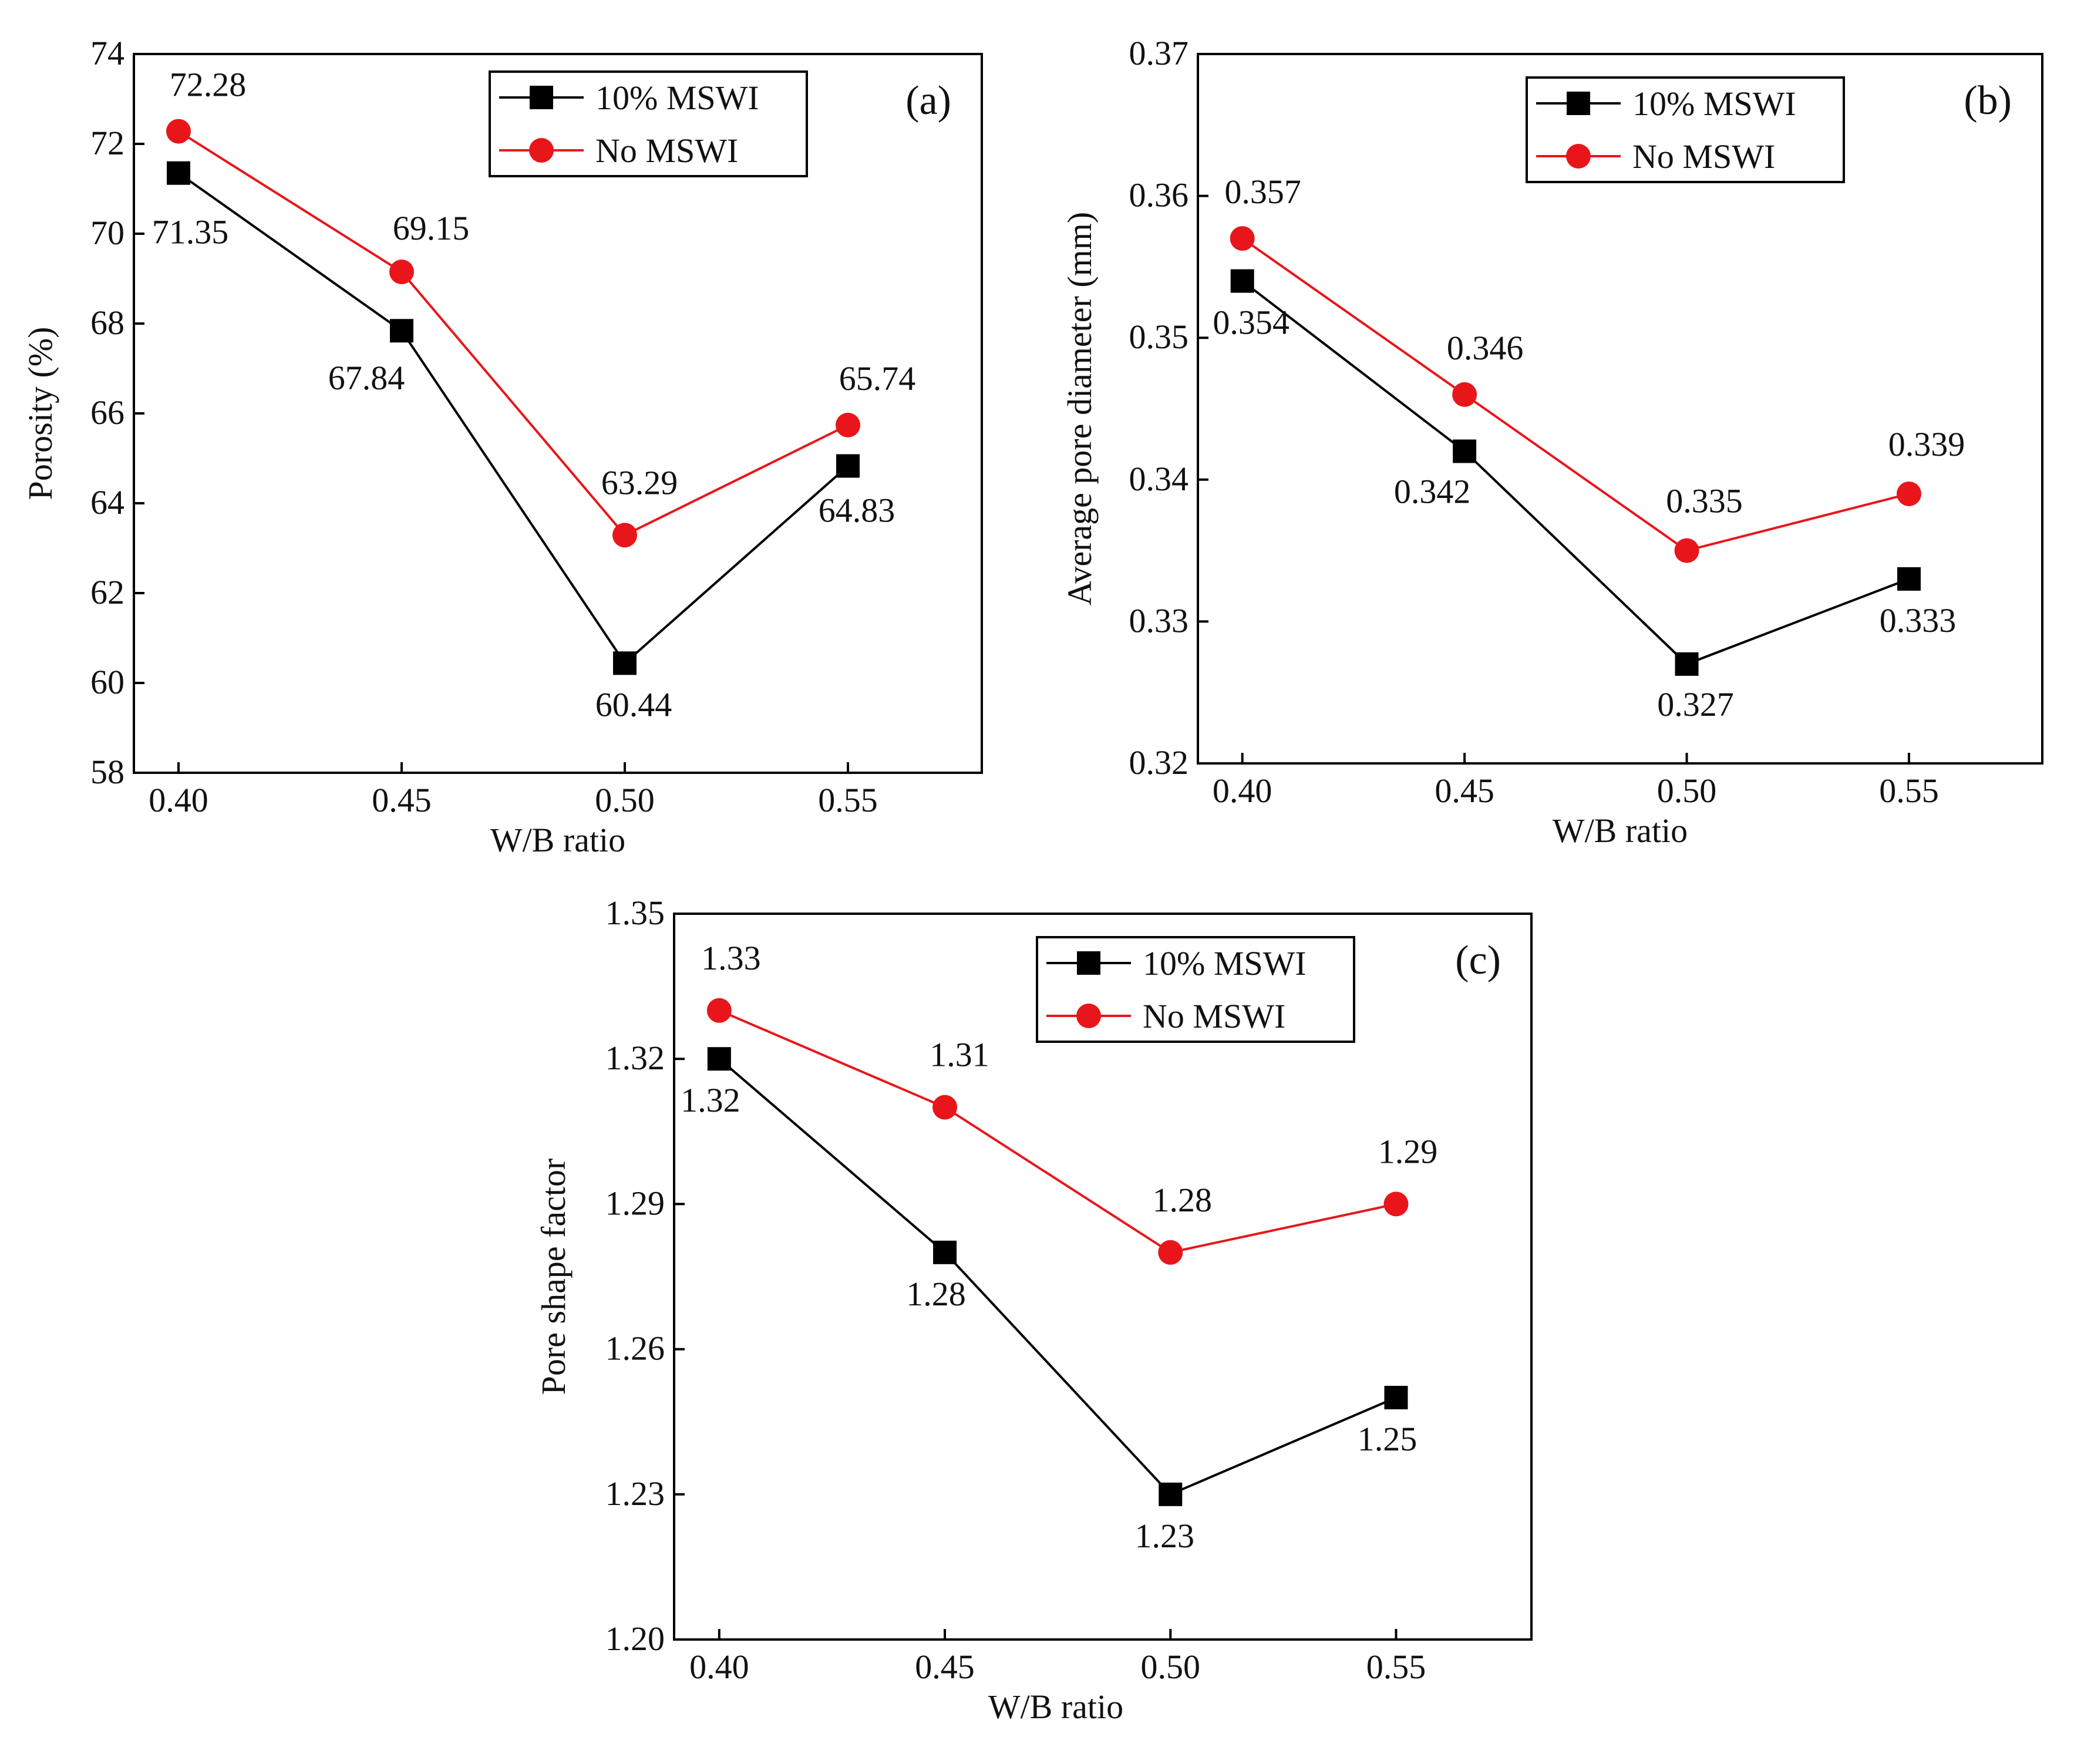 This screenshot has height=1764, width=2074. Describe the element at coordinates (1159, 763) in the screenshot. I see `y-tick-label: 0.32` at that location.